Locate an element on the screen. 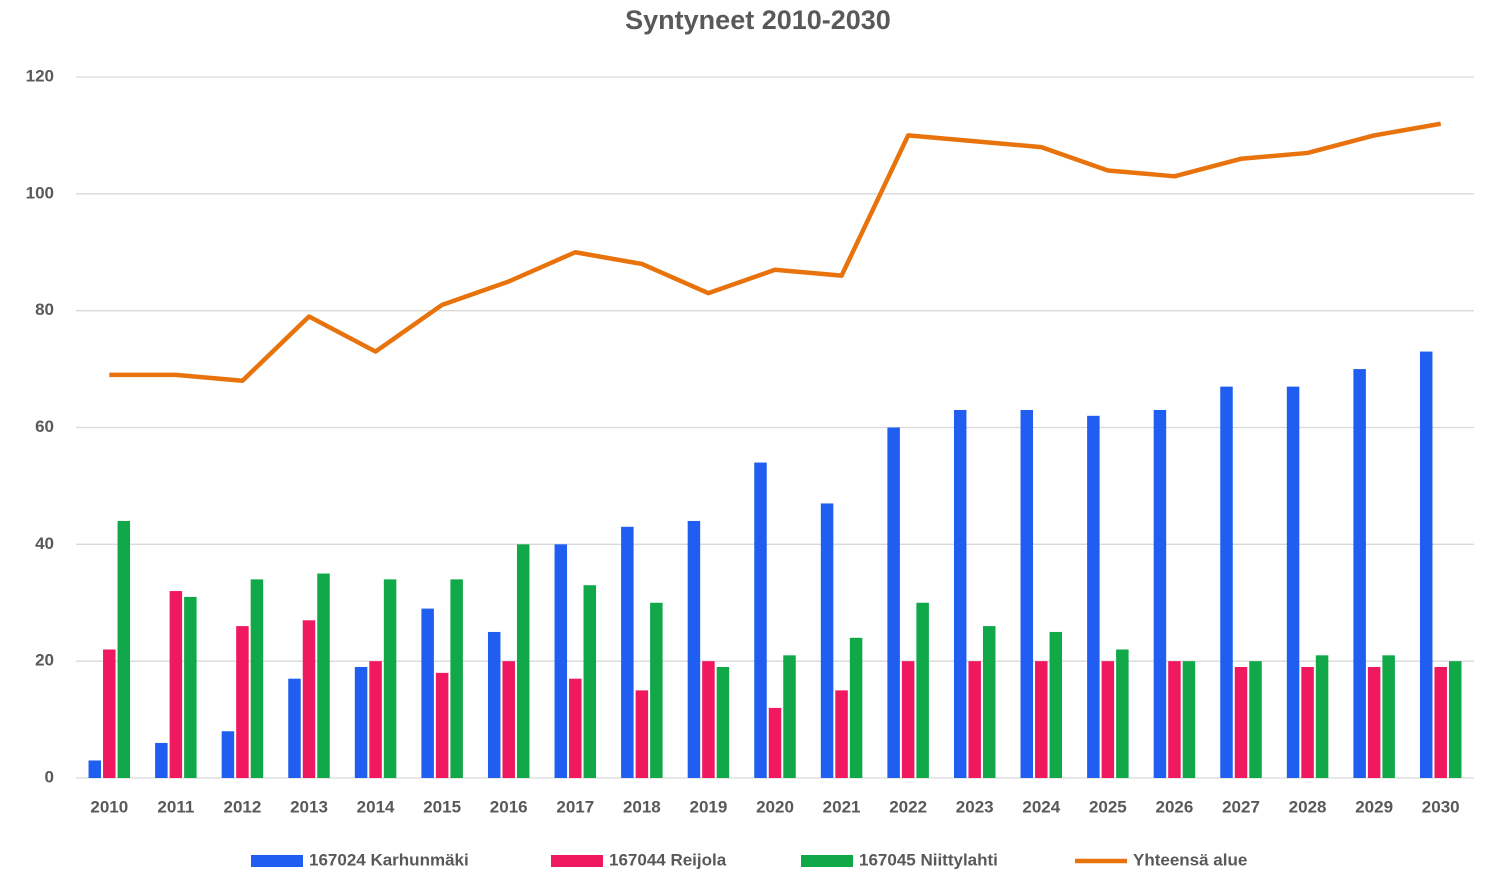 The height and width of the screenshot is (873, 1496). y-tick-label: 120 is located at coordinates (40, 75).